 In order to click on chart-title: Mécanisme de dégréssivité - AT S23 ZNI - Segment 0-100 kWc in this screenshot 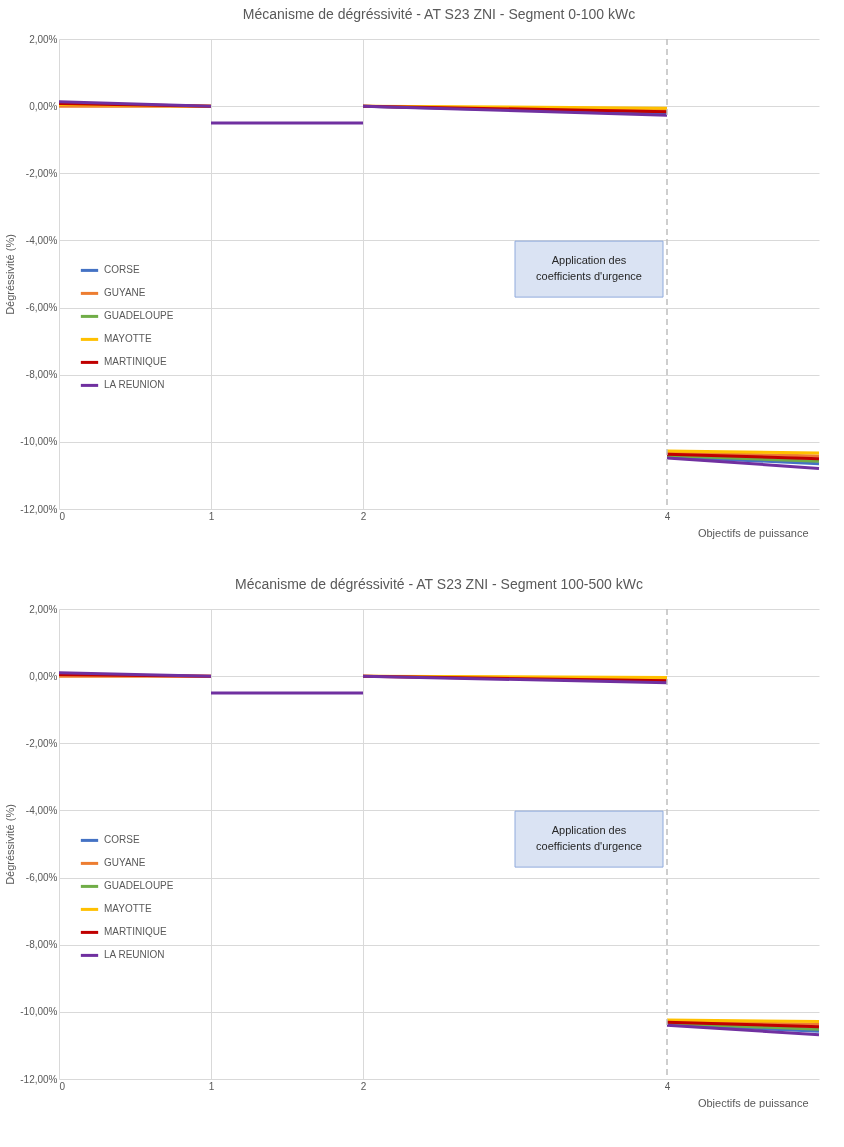, I will do `click(439, 14)`.